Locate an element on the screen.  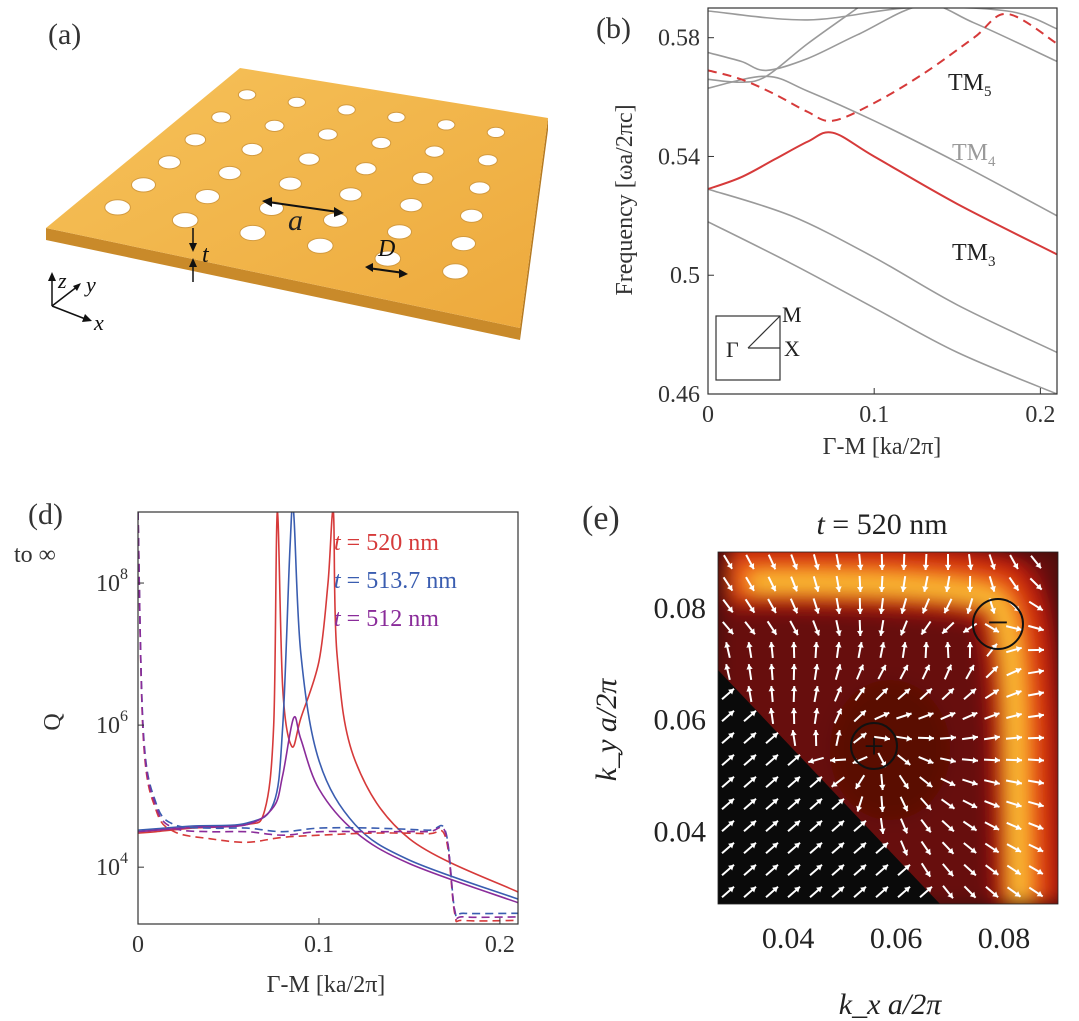
y-tick-label: 0.58 is located at coordinates (679, 39).